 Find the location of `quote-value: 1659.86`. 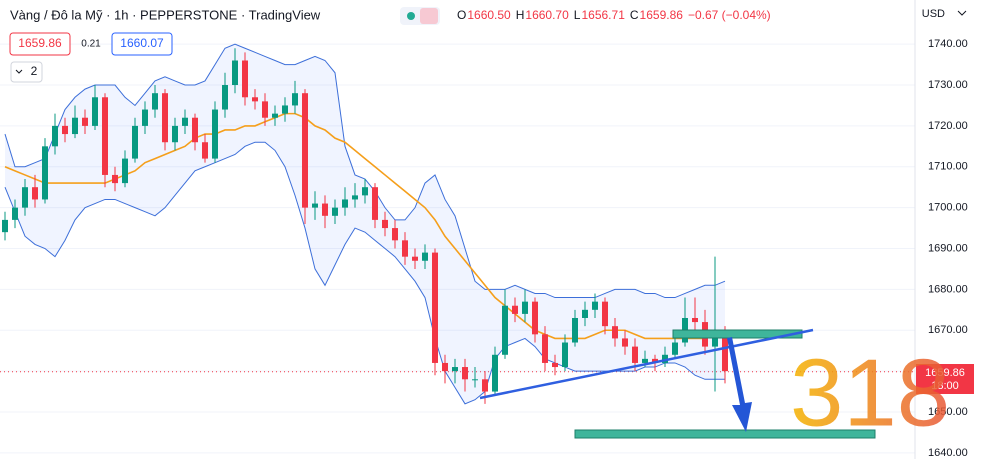

quote-value: 1659.86 is located at coordinates (662, 15).